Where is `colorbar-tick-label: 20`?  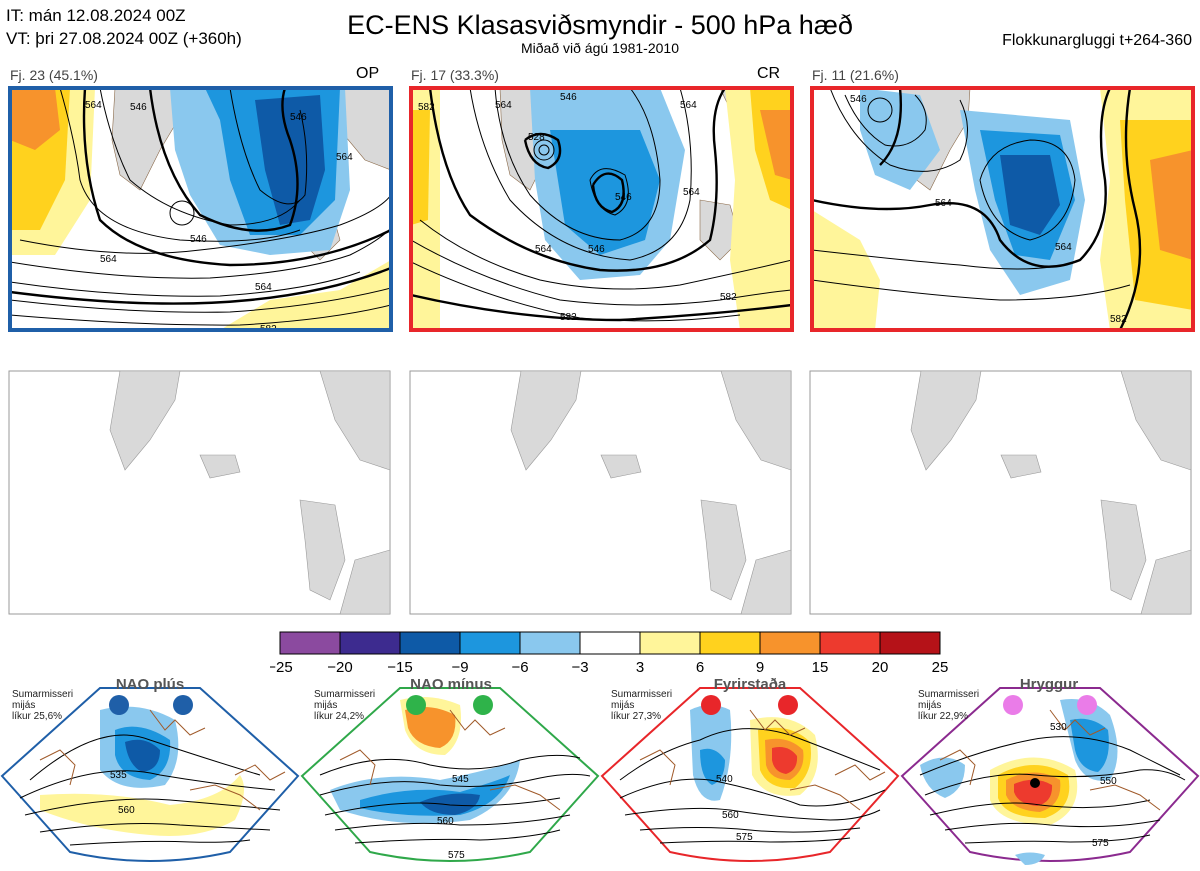
colorbar-tick-label: 20 is located at coordinates (880, 667).